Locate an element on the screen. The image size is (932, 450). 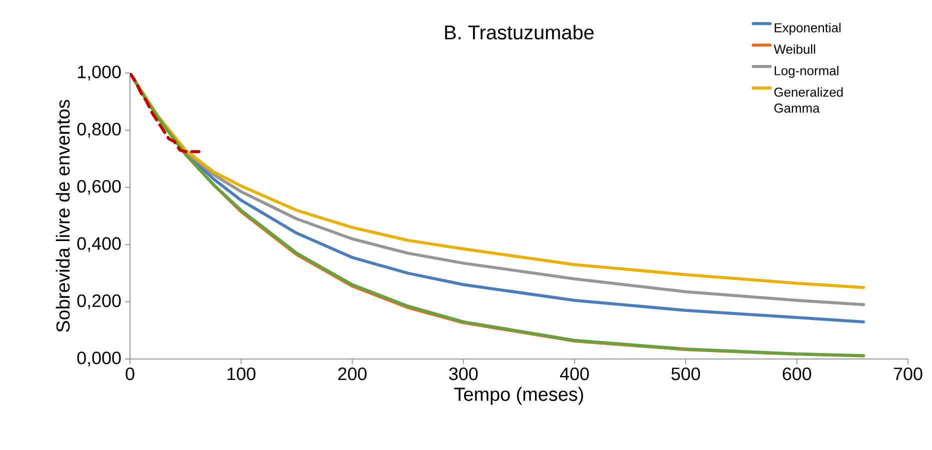
x-tick-label: 600 is located at coordinates (797, 374).